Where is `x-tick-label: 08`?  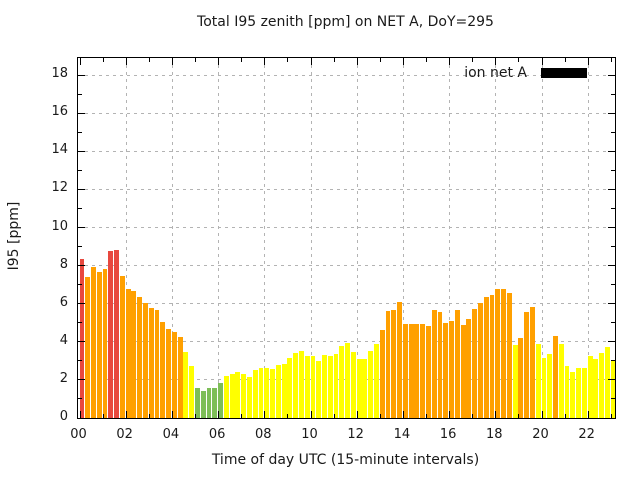
x-tick-label: 08 is located at coordinates (263, 434).